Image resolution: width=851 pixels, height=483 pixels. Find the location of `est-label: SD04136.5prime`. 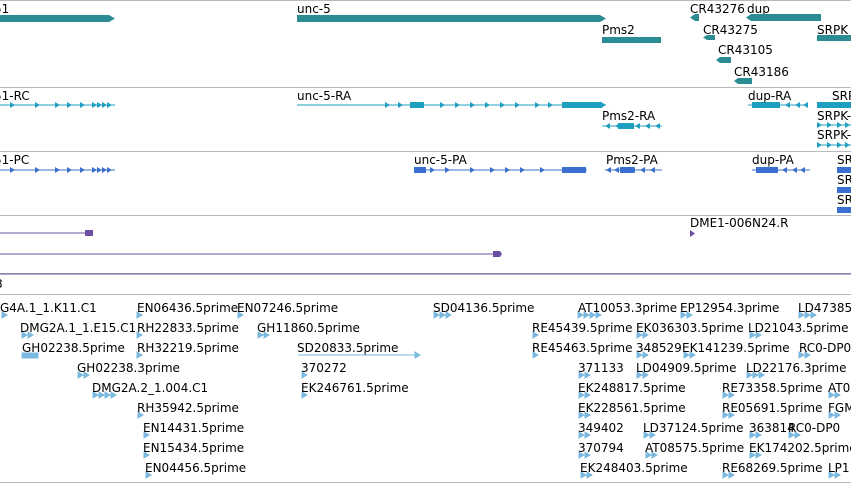

est-label: SD04136.5prime is located at coordinates (484, 308).